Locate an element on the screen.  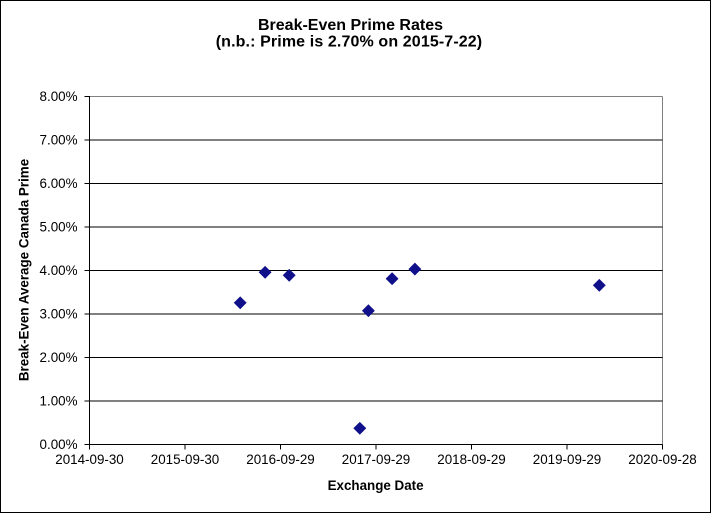
svg-text: 4.00% is located at coordinates (59, 270).